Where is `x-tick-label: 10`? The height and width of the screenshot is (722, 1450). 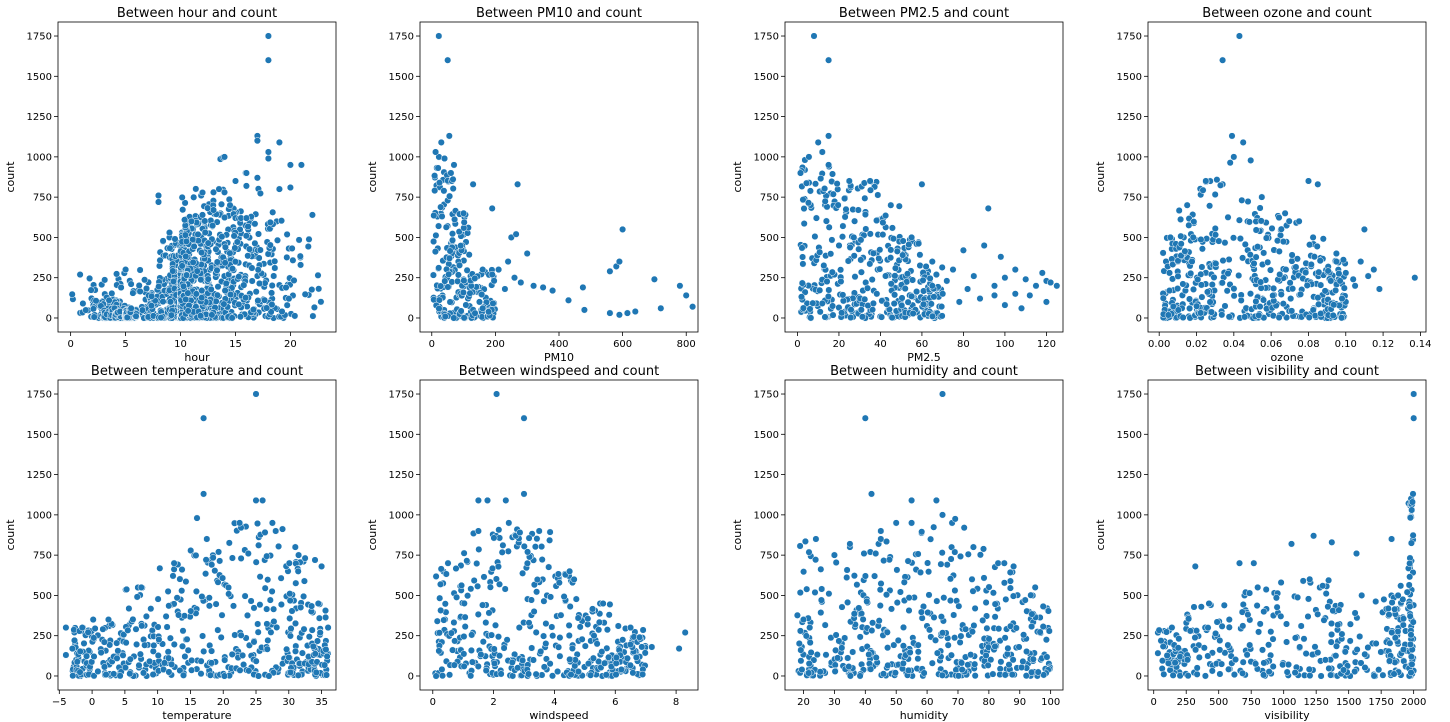
x-tick-label: 10 is located at coordinates (157, 702).